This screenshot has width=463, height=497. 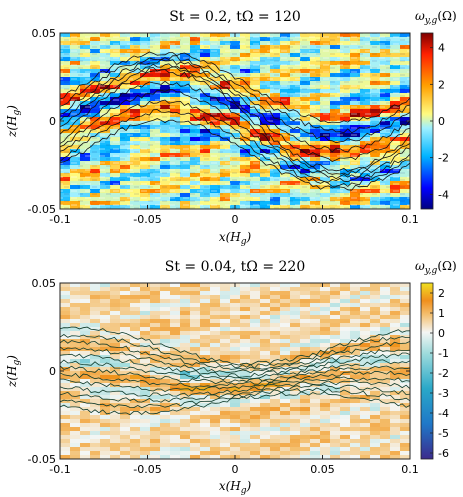 What do you see at coordinates (427, 371) in the screenshot?
I see `colorbar-bar-bottom` at bounding box center [427, 371].